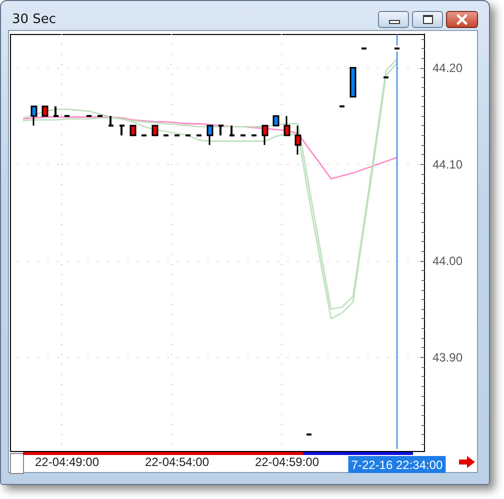 The height and width of the screenshot is (499, 504). What do you see at coordinates (397, 465) in the screenshot?
I see `x-tick-label: 7-22-16 22:34:00` at bounding box center [397, 465].